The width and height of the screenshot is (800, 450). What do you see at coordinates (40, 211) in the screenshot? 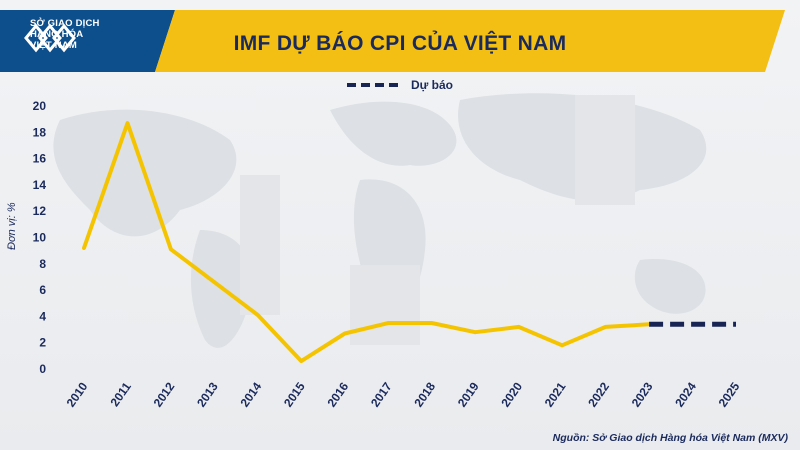
I see `y-tick-label: 12` at bounding box center [40, 211].